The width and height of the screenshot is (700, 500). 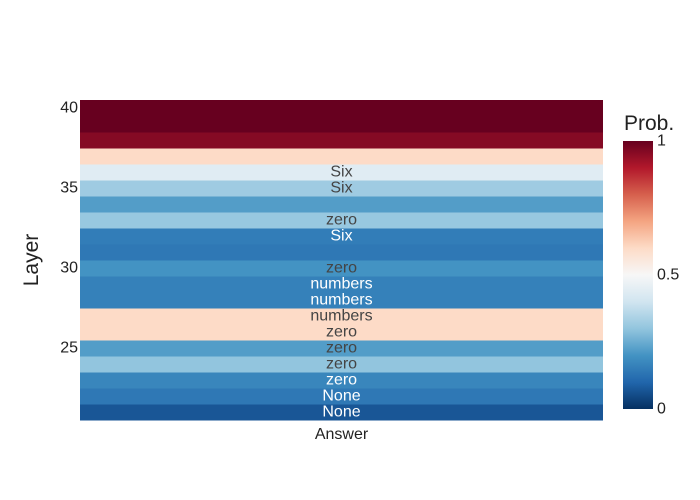 What do you see at coordinates (31, 260) in the screenshot?
I see `y-axis-title: Layer` at bounding box center [31, 260].